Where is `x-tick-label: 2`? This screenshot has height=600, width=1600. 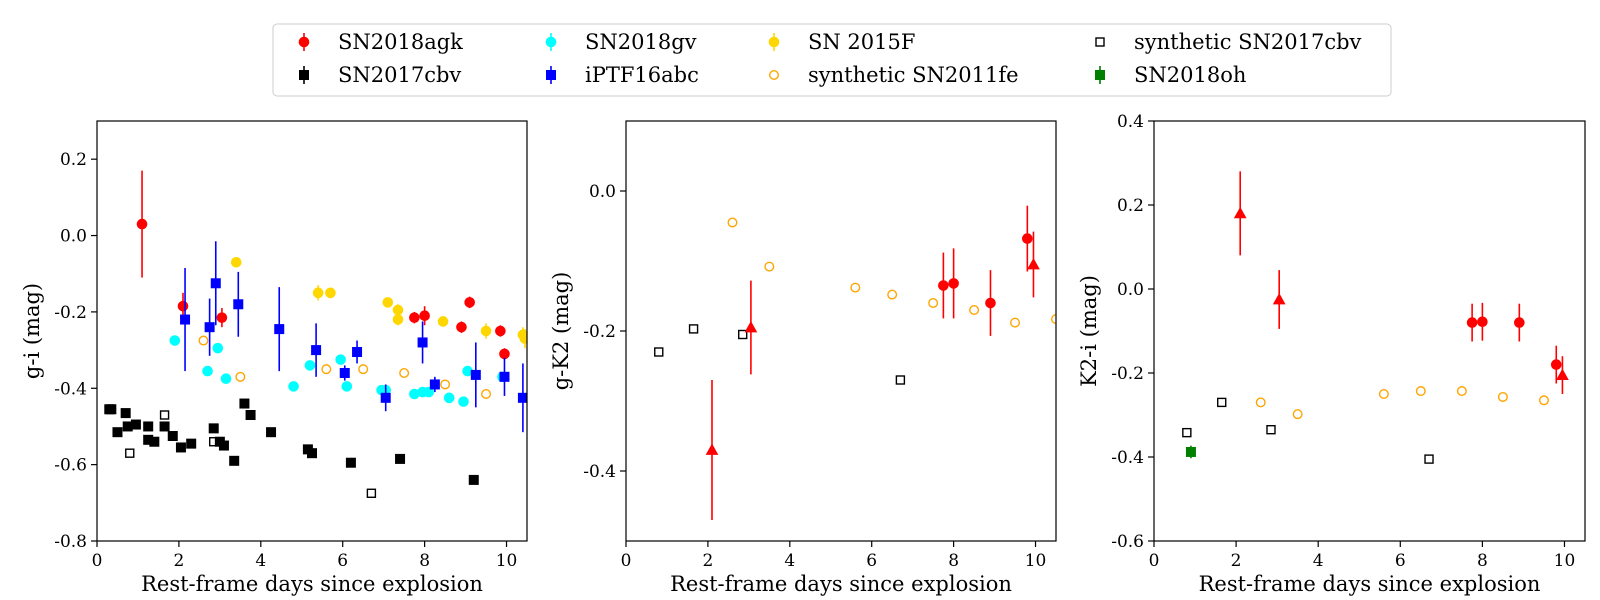 x-tick-label: 2 is located at coordinates (178, 561).